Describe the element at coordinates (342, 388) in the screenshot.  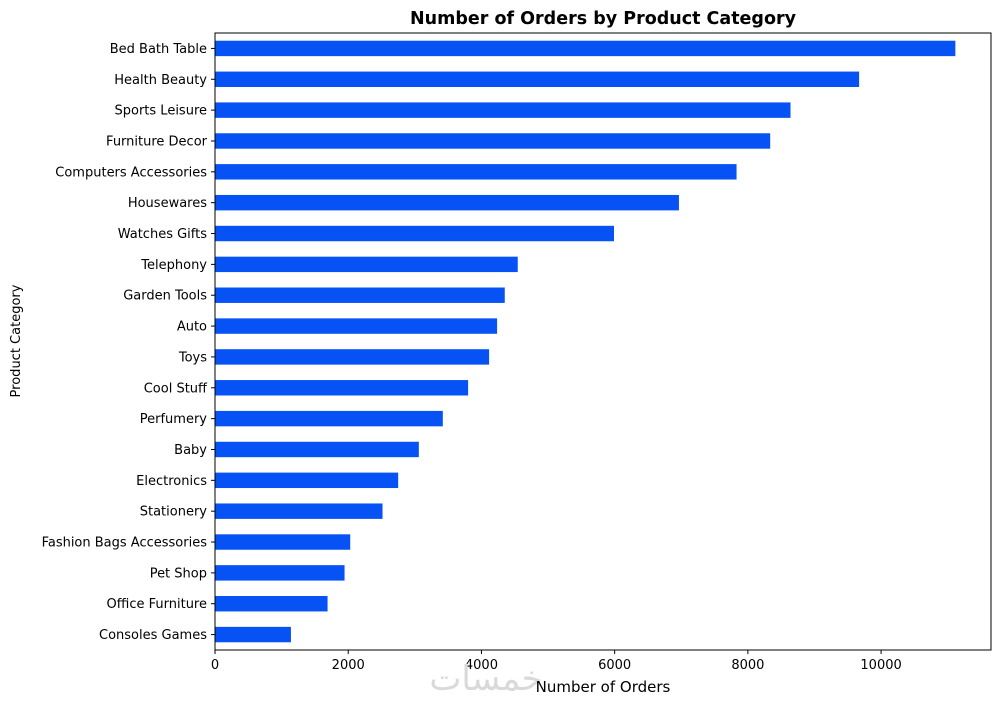
I see `bar-cool-stuff` at that location.